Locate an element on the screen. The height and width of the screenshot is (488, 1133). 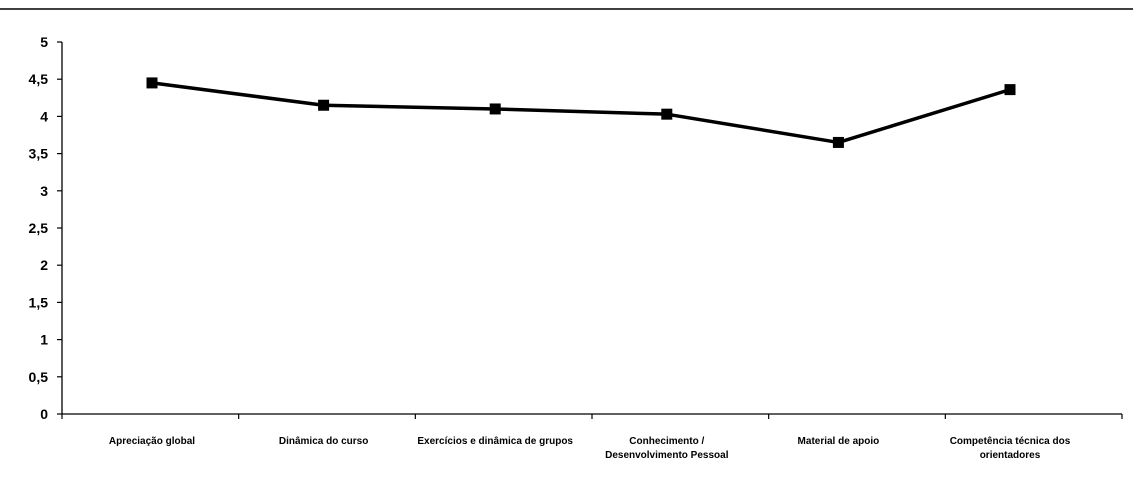
x-category-label: Apreciação global is located at coordinates (152, 441).